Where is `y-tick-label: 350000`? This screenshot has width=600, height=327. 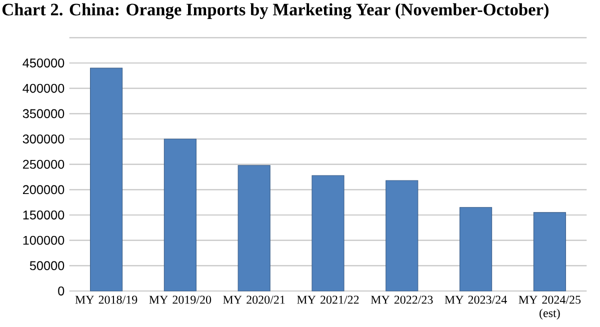 y-tick-label: 350000 is located at coordinates (43, 113).